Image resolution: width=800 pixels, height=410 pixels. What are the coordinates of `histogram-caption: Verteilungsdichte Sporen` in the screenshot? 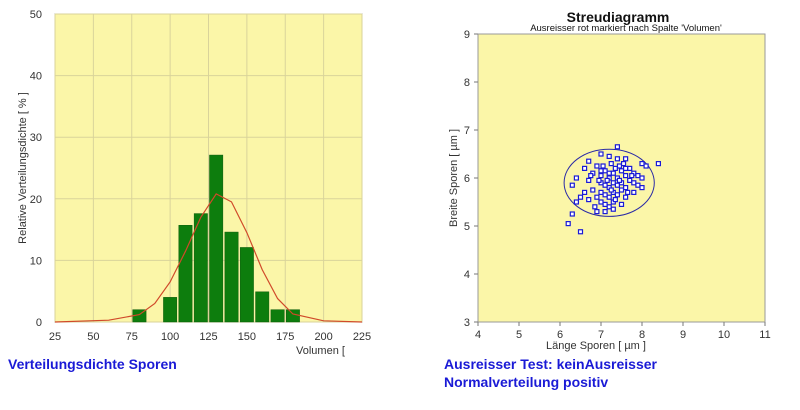 It's located at (92, 364).